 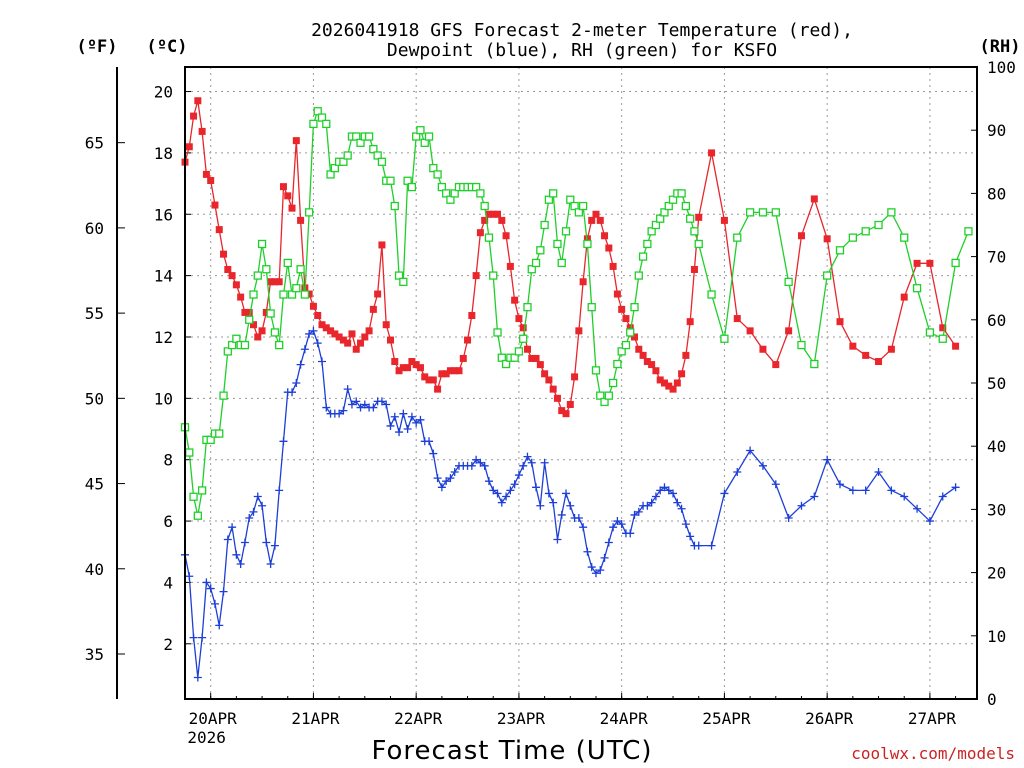 I want to click on rh-tick-label: 0, so click(x=992, y=699).